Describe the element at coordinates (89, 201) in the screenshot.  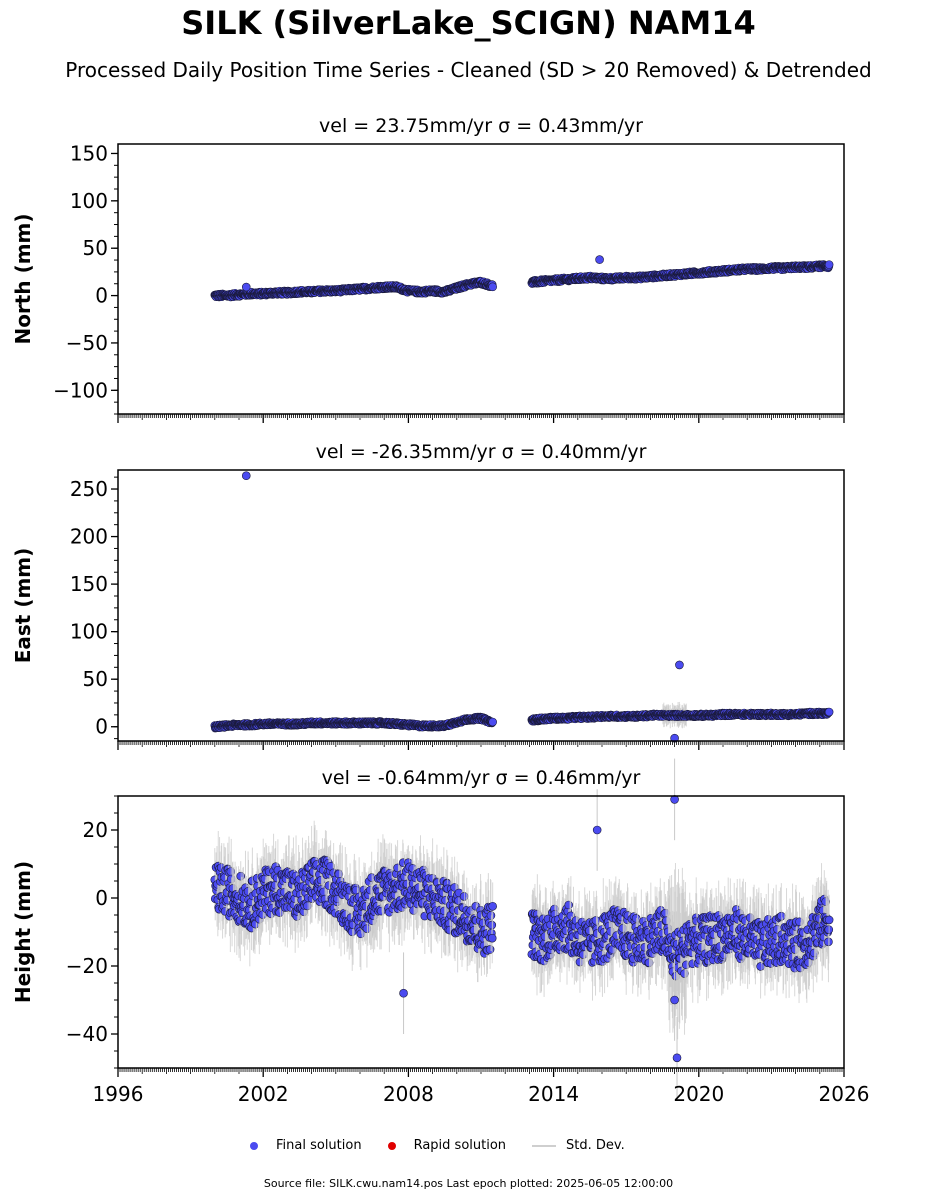
I see `y-tick-label: 100` at that location.